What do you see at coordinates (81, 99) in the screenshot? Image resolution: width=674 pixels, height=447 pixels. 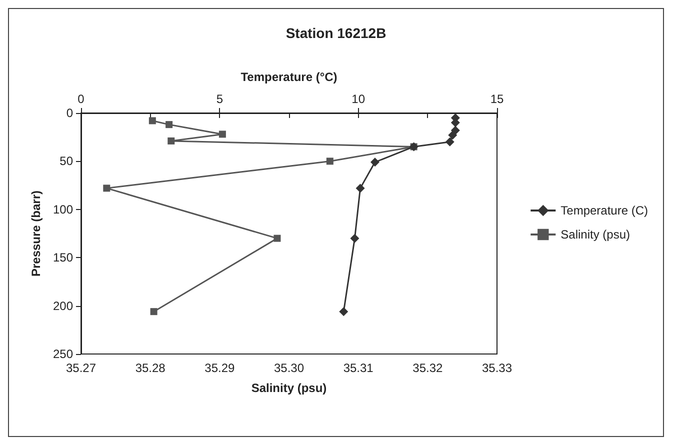 I see `x2-tick-label: 0` at bounding box center [81, 99].